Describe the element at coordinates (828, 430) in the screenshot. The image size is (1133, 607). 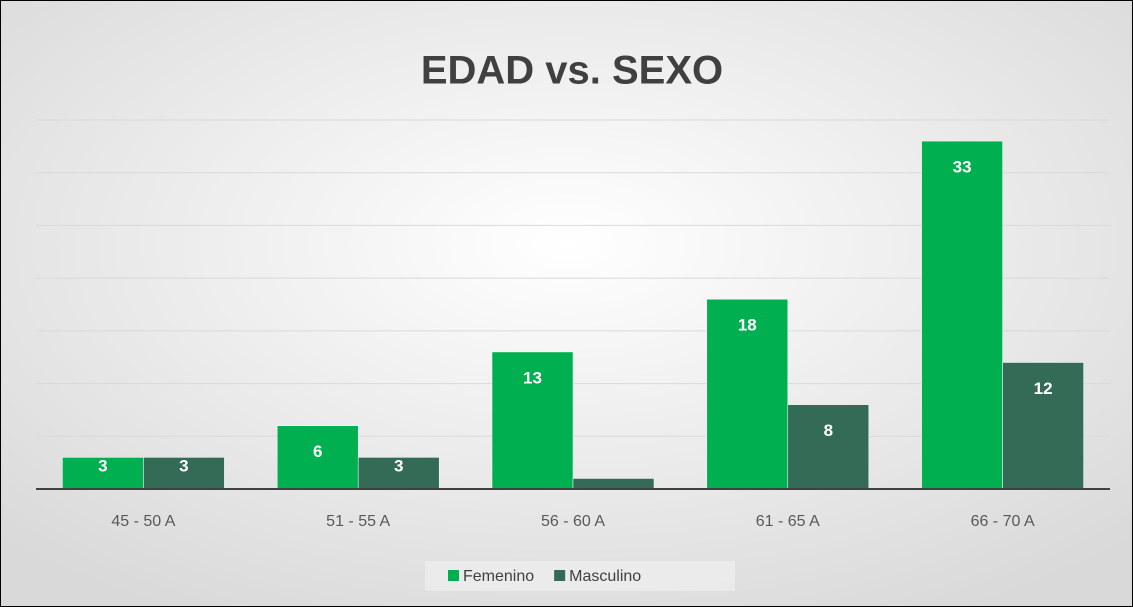
I see `data-label: 8` at that location.